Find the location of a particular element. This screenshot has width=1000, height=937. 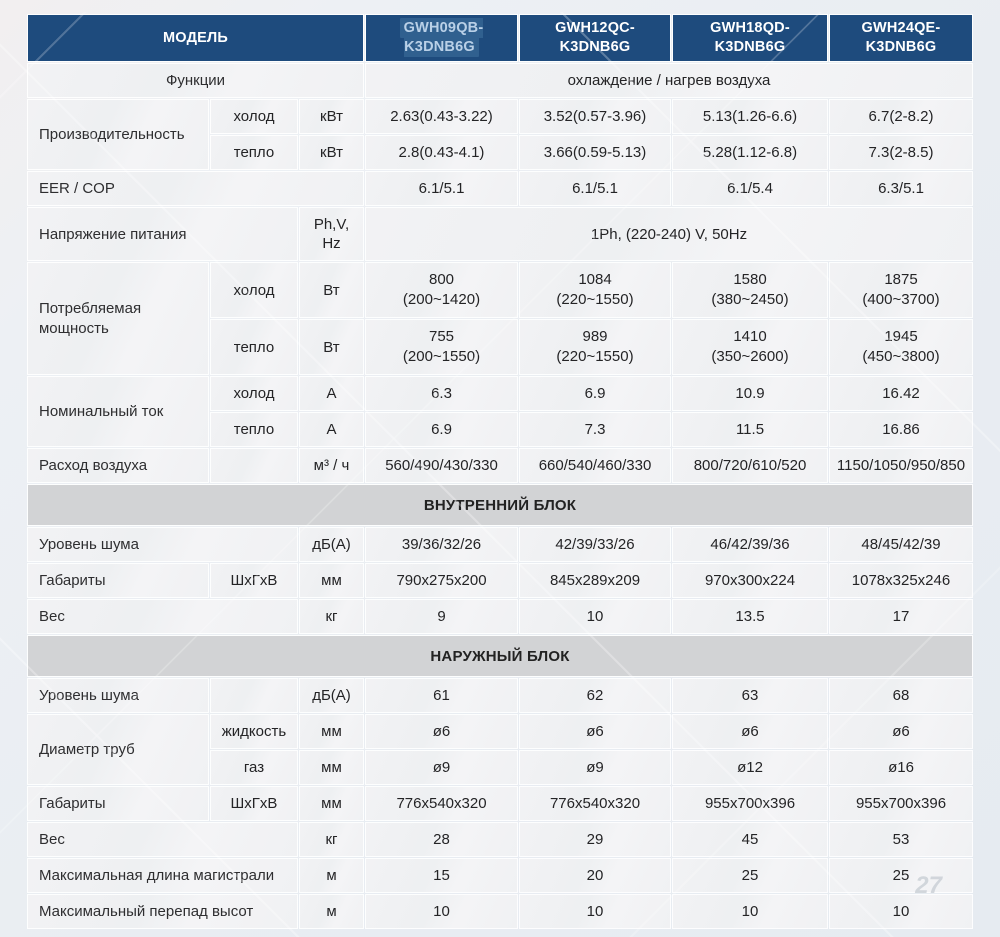

spec-value: мм is located at coordinates (331, 580).